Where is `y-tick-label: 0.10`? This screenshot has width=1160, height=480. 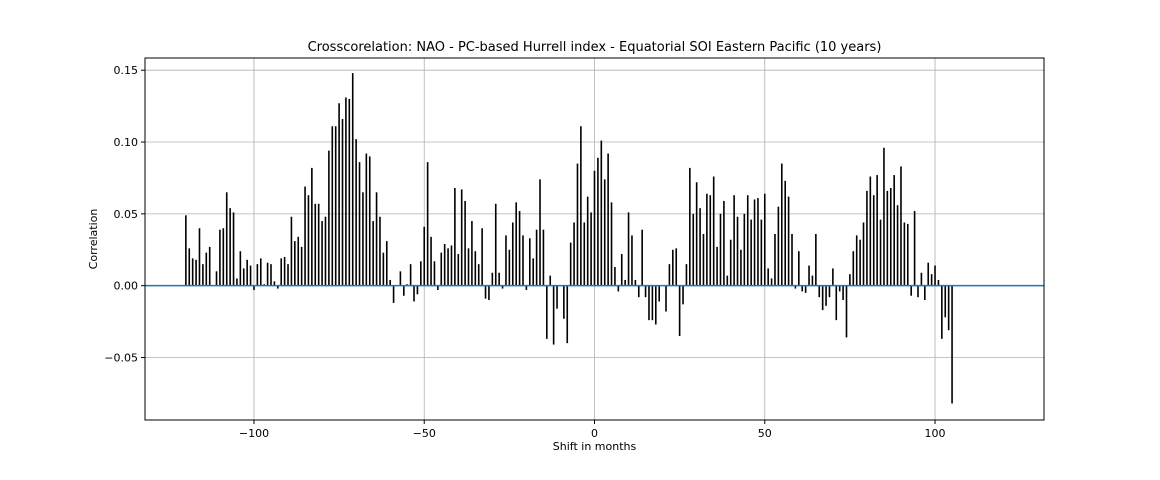
y-tick-label: 0.10 is located at coordinates (126, 142).